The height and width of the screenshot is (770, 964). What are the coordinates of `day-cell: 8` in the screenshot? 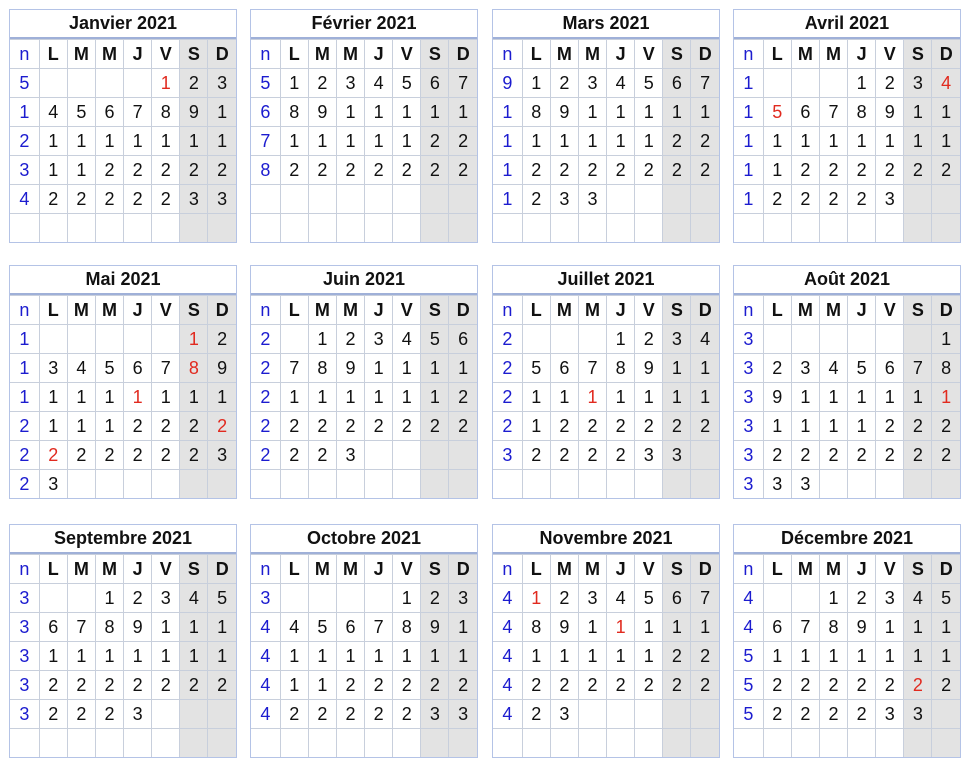 It's located at (166, 112).